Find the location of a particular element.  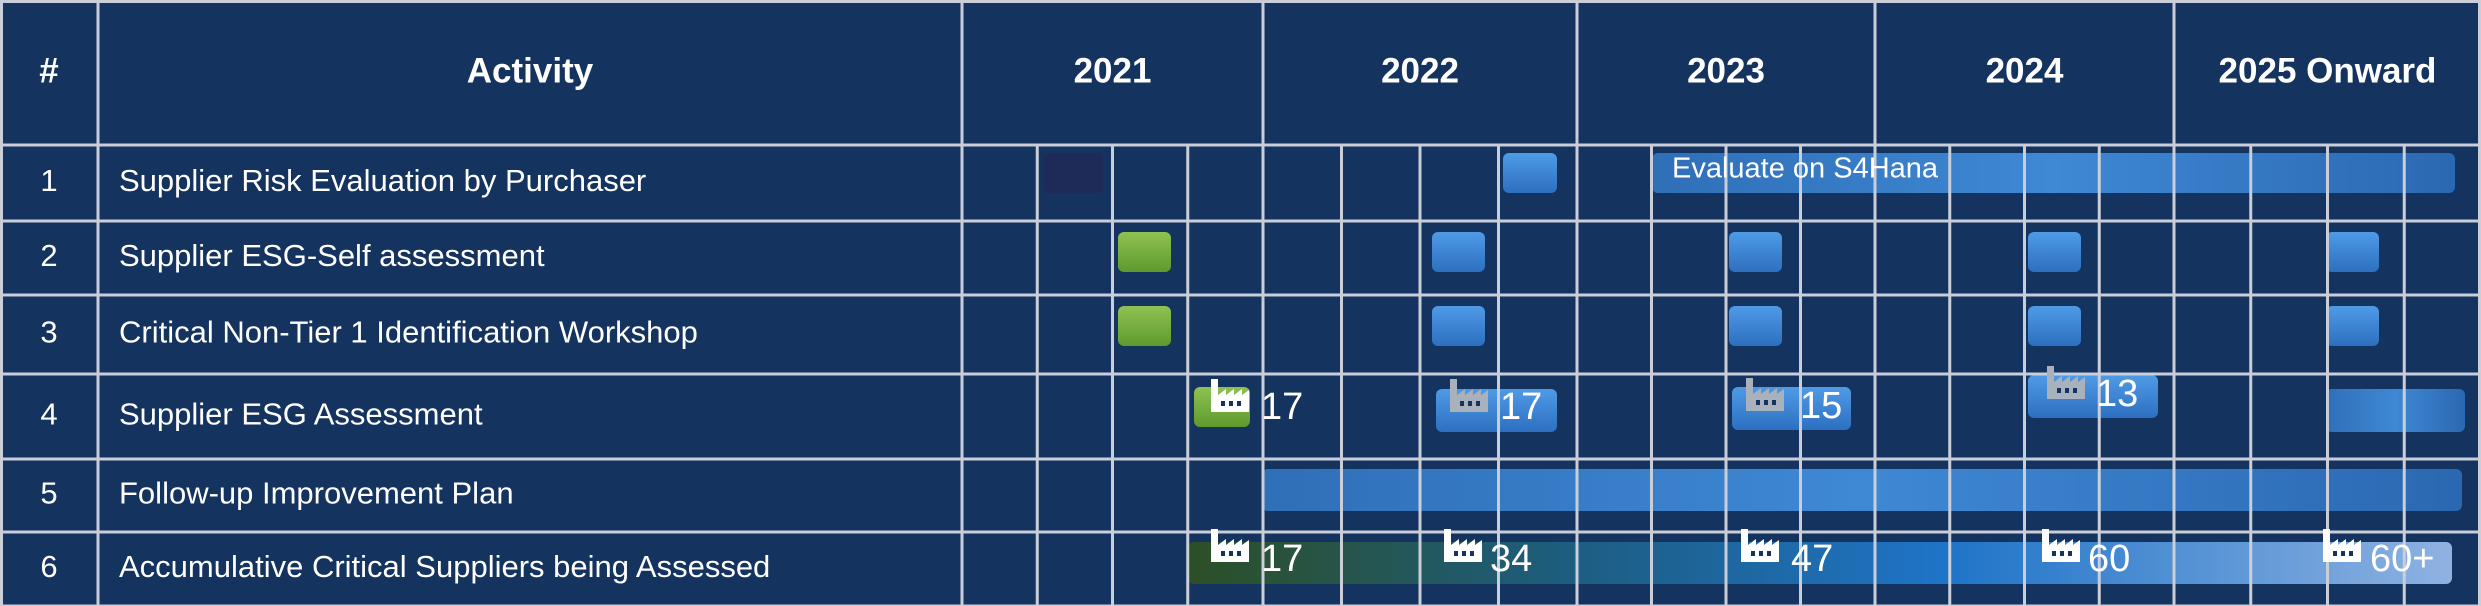

row-number: 1 is located at coordinates (48, 180).